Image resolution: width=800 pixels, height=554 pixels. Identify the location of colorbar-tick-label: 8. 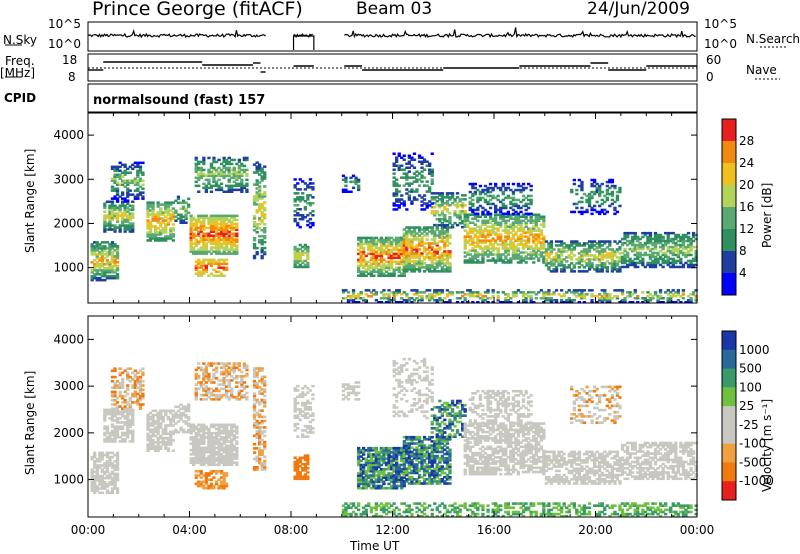
(743, 251).